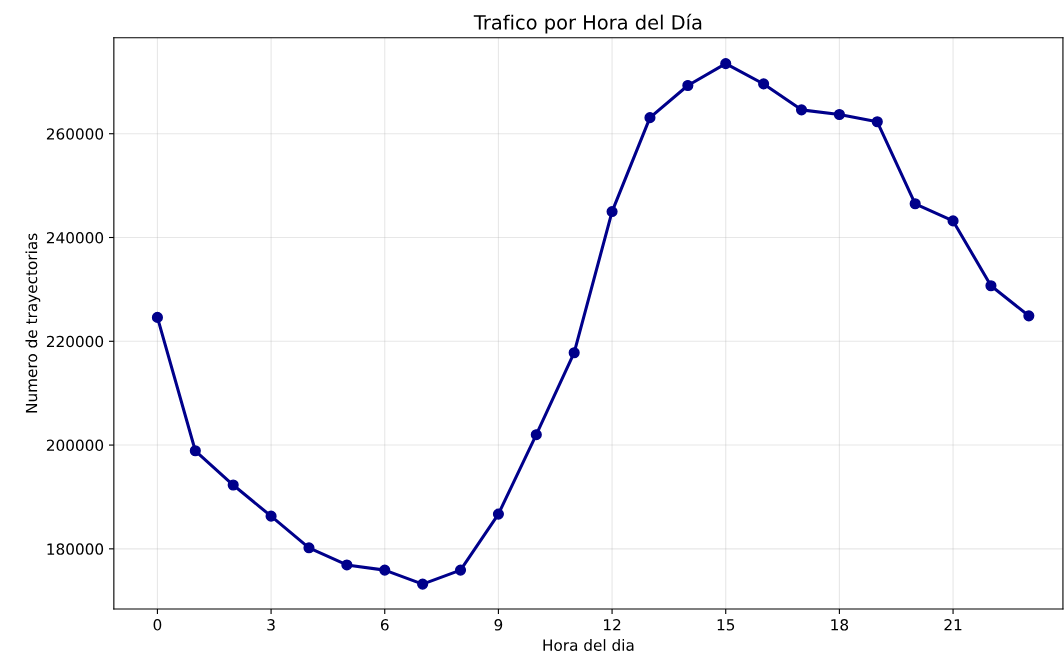 The width and height of the screenshot is (1064, 662). What do you see at coordinates (588, 645) in the screenshot?
I see `x-axis-title: Hora del dia` at bounding box center [588, 645].